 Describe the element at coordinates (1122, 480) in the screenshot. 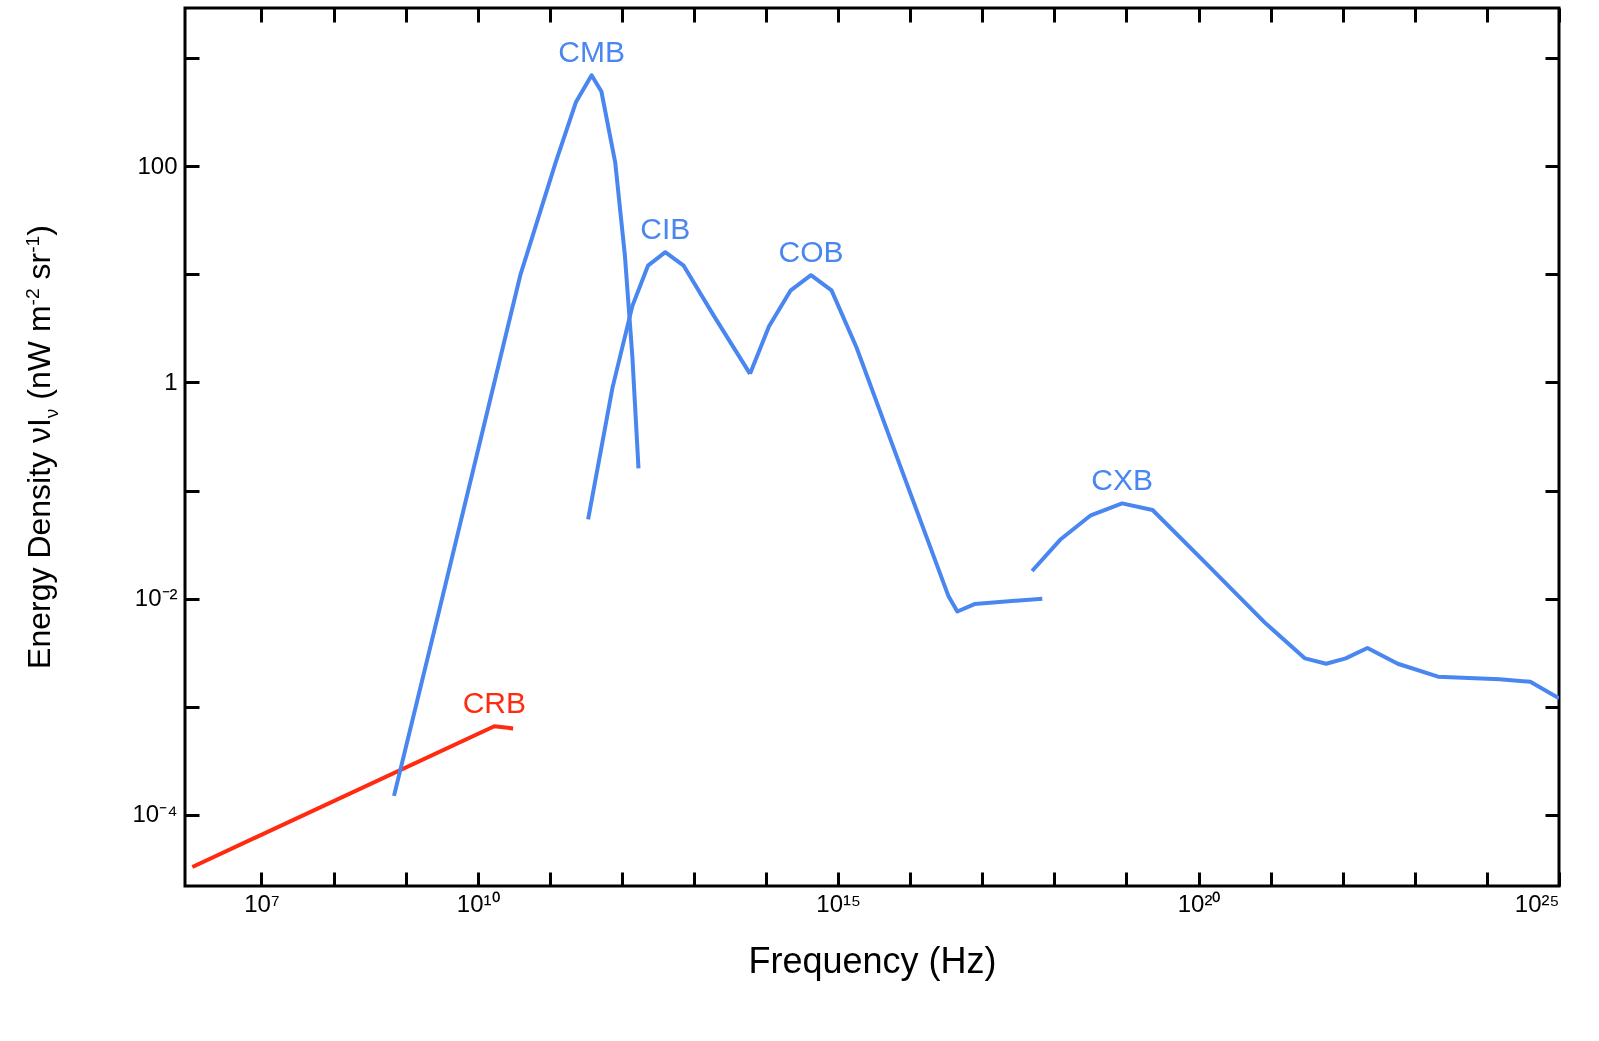

I see `series-label: CXB` at that location.